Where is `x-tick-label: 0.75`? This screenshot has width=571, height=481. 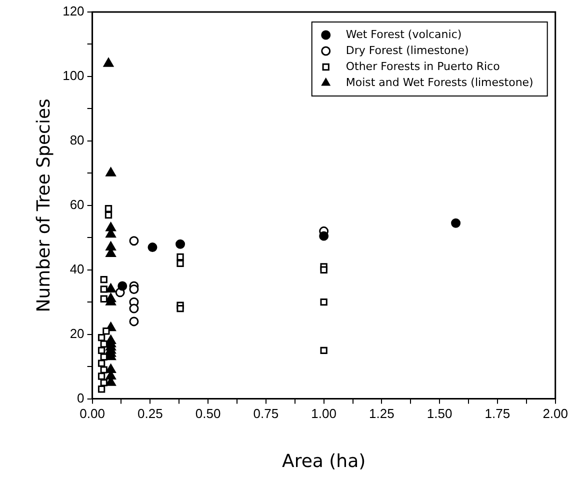 x-tick-label: 0.75 is located at coordinates (266, 414).